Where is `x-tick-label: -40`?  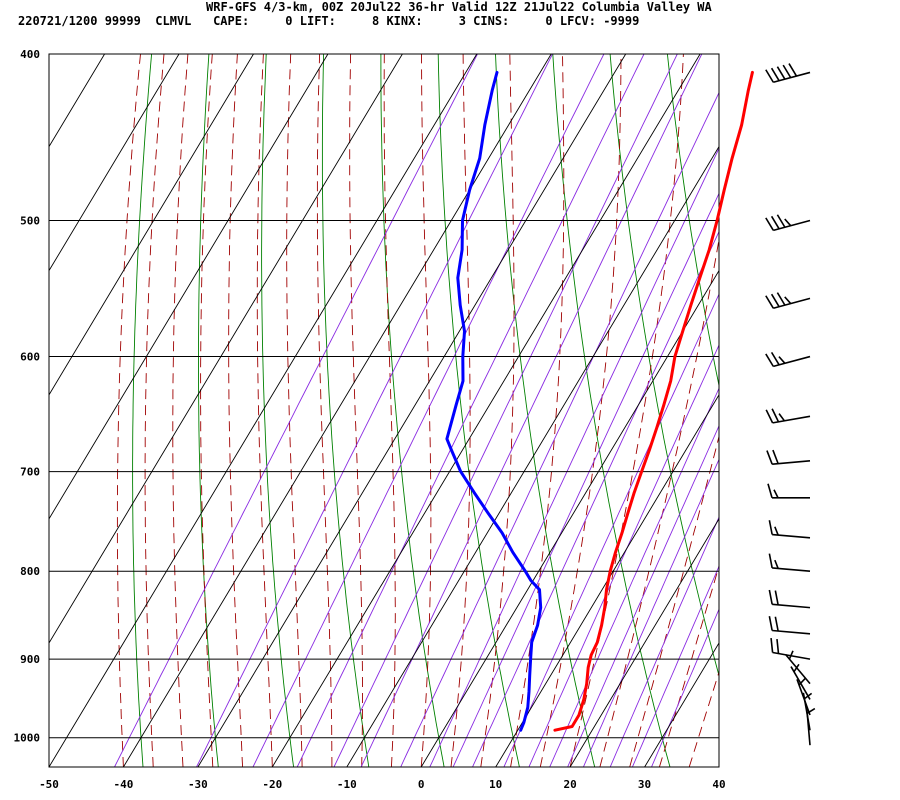 x-tick-label: -40 is located at coordinates (124, 784).